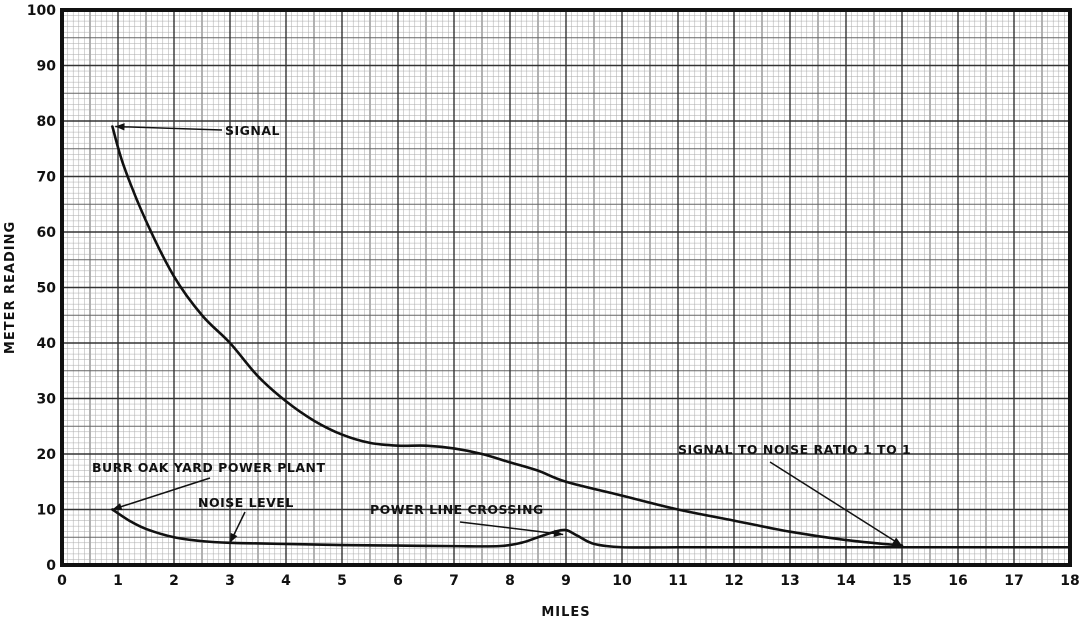  Describe the element at coordinates (230, 581) in the screenshot. I see `x-tick-label: 3` at that location.